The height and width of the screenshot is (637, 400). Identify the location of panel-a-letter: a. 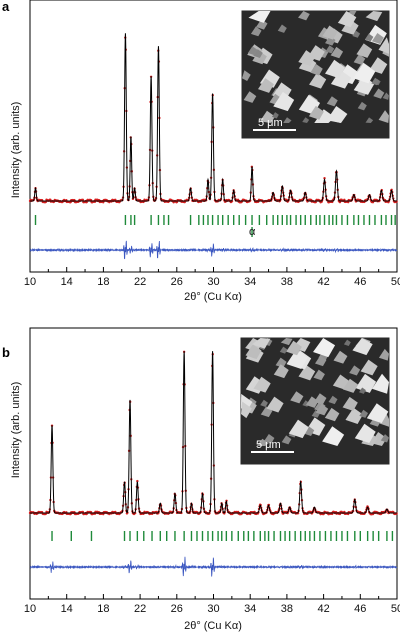
(6, 7).